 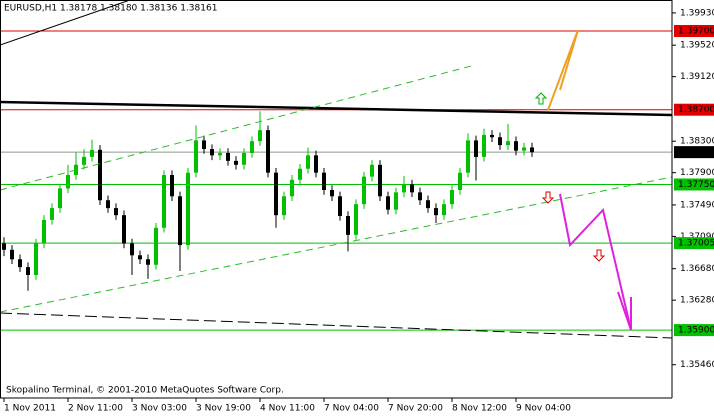 What do you see at coordinates (30, 409) in the screenshot?
I see `x-tick-label: 1 Nov 2011` at bounding box center [30, 409].